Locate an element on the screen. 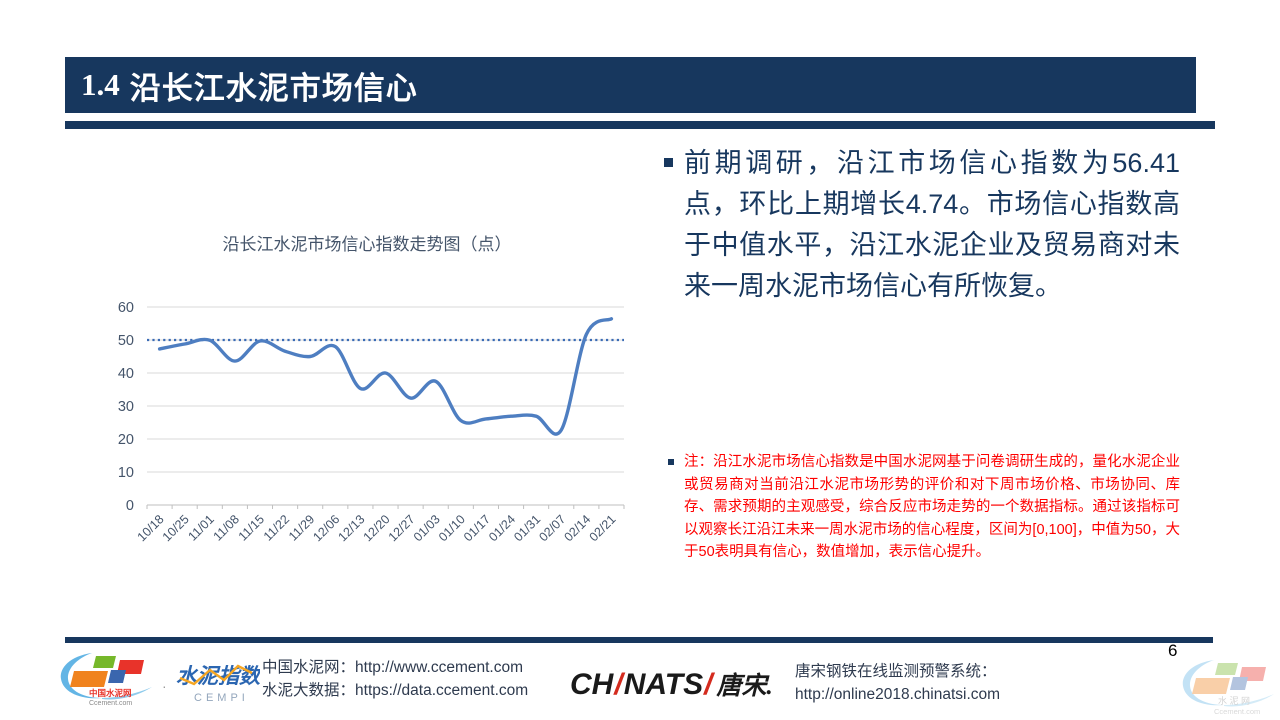 Image resolution: width=1280 pixels, height=720 pixels. svg-text: 01/24 is located at coordinates (502, 528).